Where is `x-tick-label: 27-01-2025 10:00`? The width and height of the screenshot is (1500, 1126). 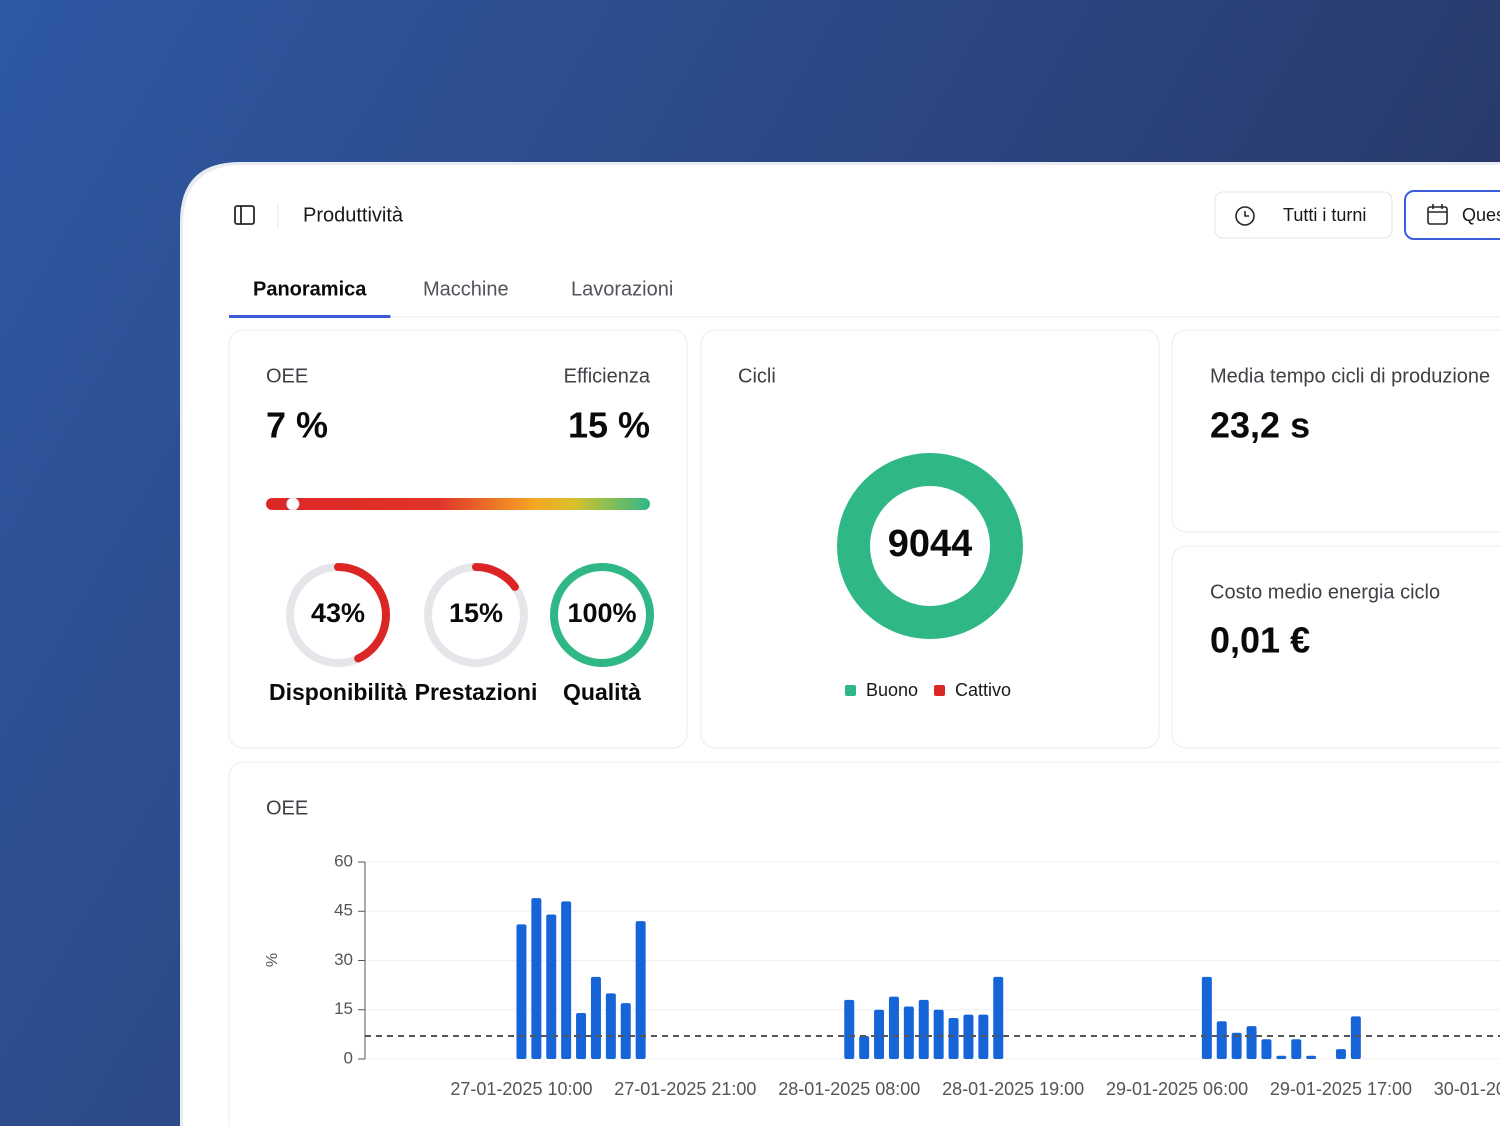
x-tick-label: 27-01-2025 10:00 is located at coordinates (521, 1089).